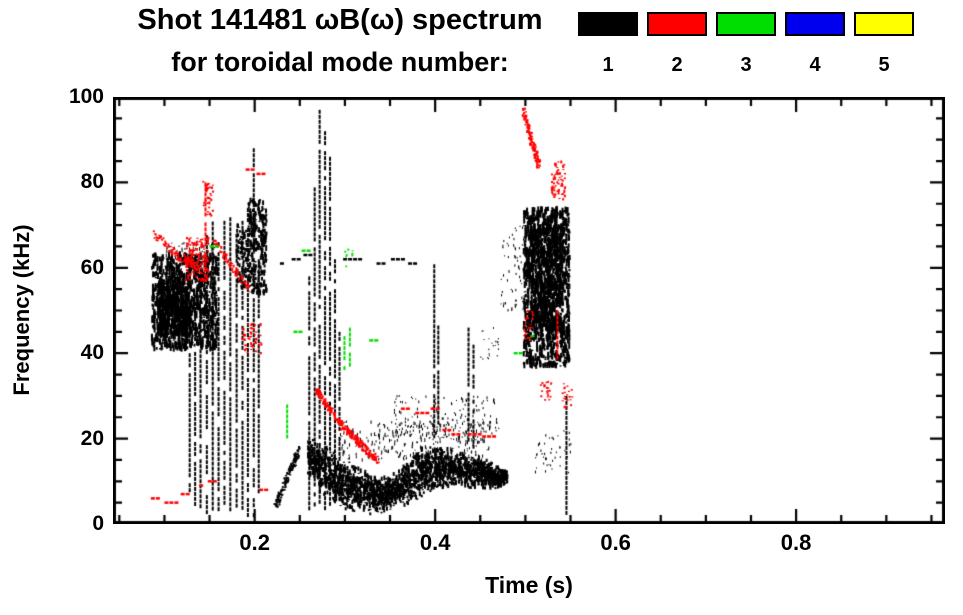  I want to click on y-tick-label: 100, so click(86, 96).